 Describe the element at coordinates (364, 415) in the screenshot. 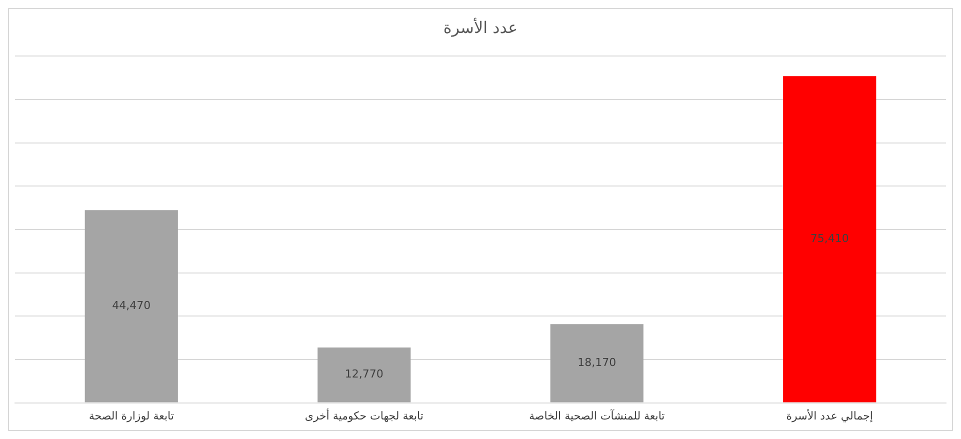

I see `x-tick-label: تابعة لجهات حكومية أخرى` at that location.